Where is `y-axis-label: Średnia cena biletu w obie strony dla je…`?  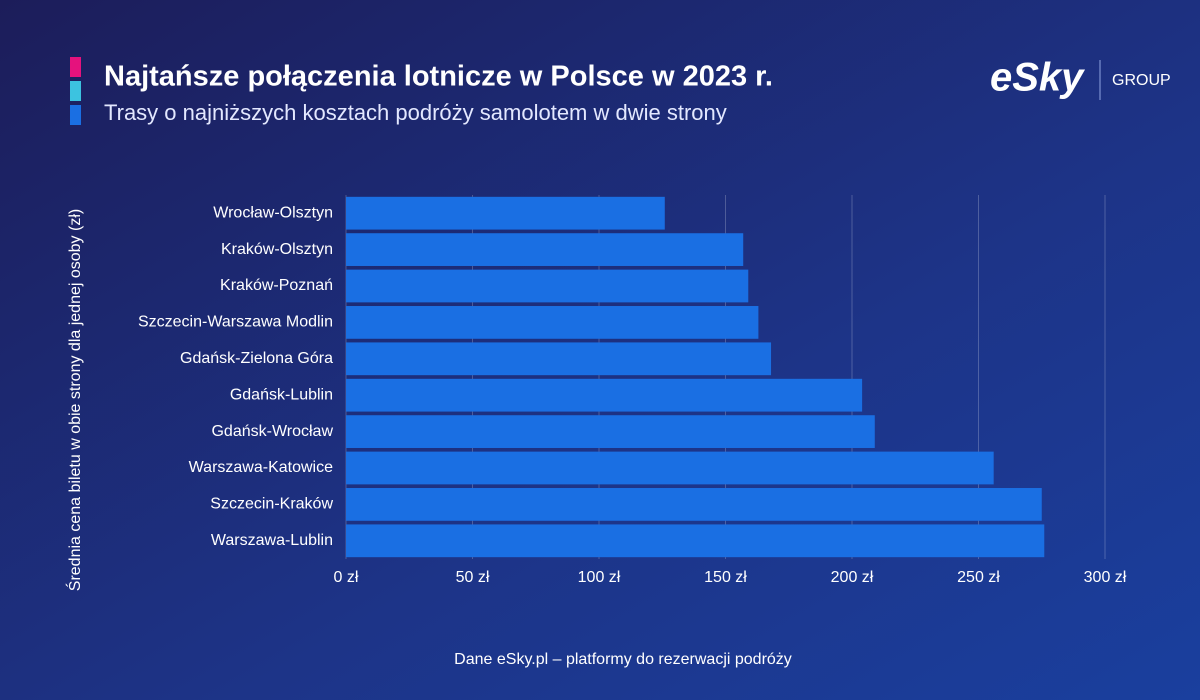
y-axis-label: Średnia cena biletu w obie strony dla je… is located at coordinates (74, 400).